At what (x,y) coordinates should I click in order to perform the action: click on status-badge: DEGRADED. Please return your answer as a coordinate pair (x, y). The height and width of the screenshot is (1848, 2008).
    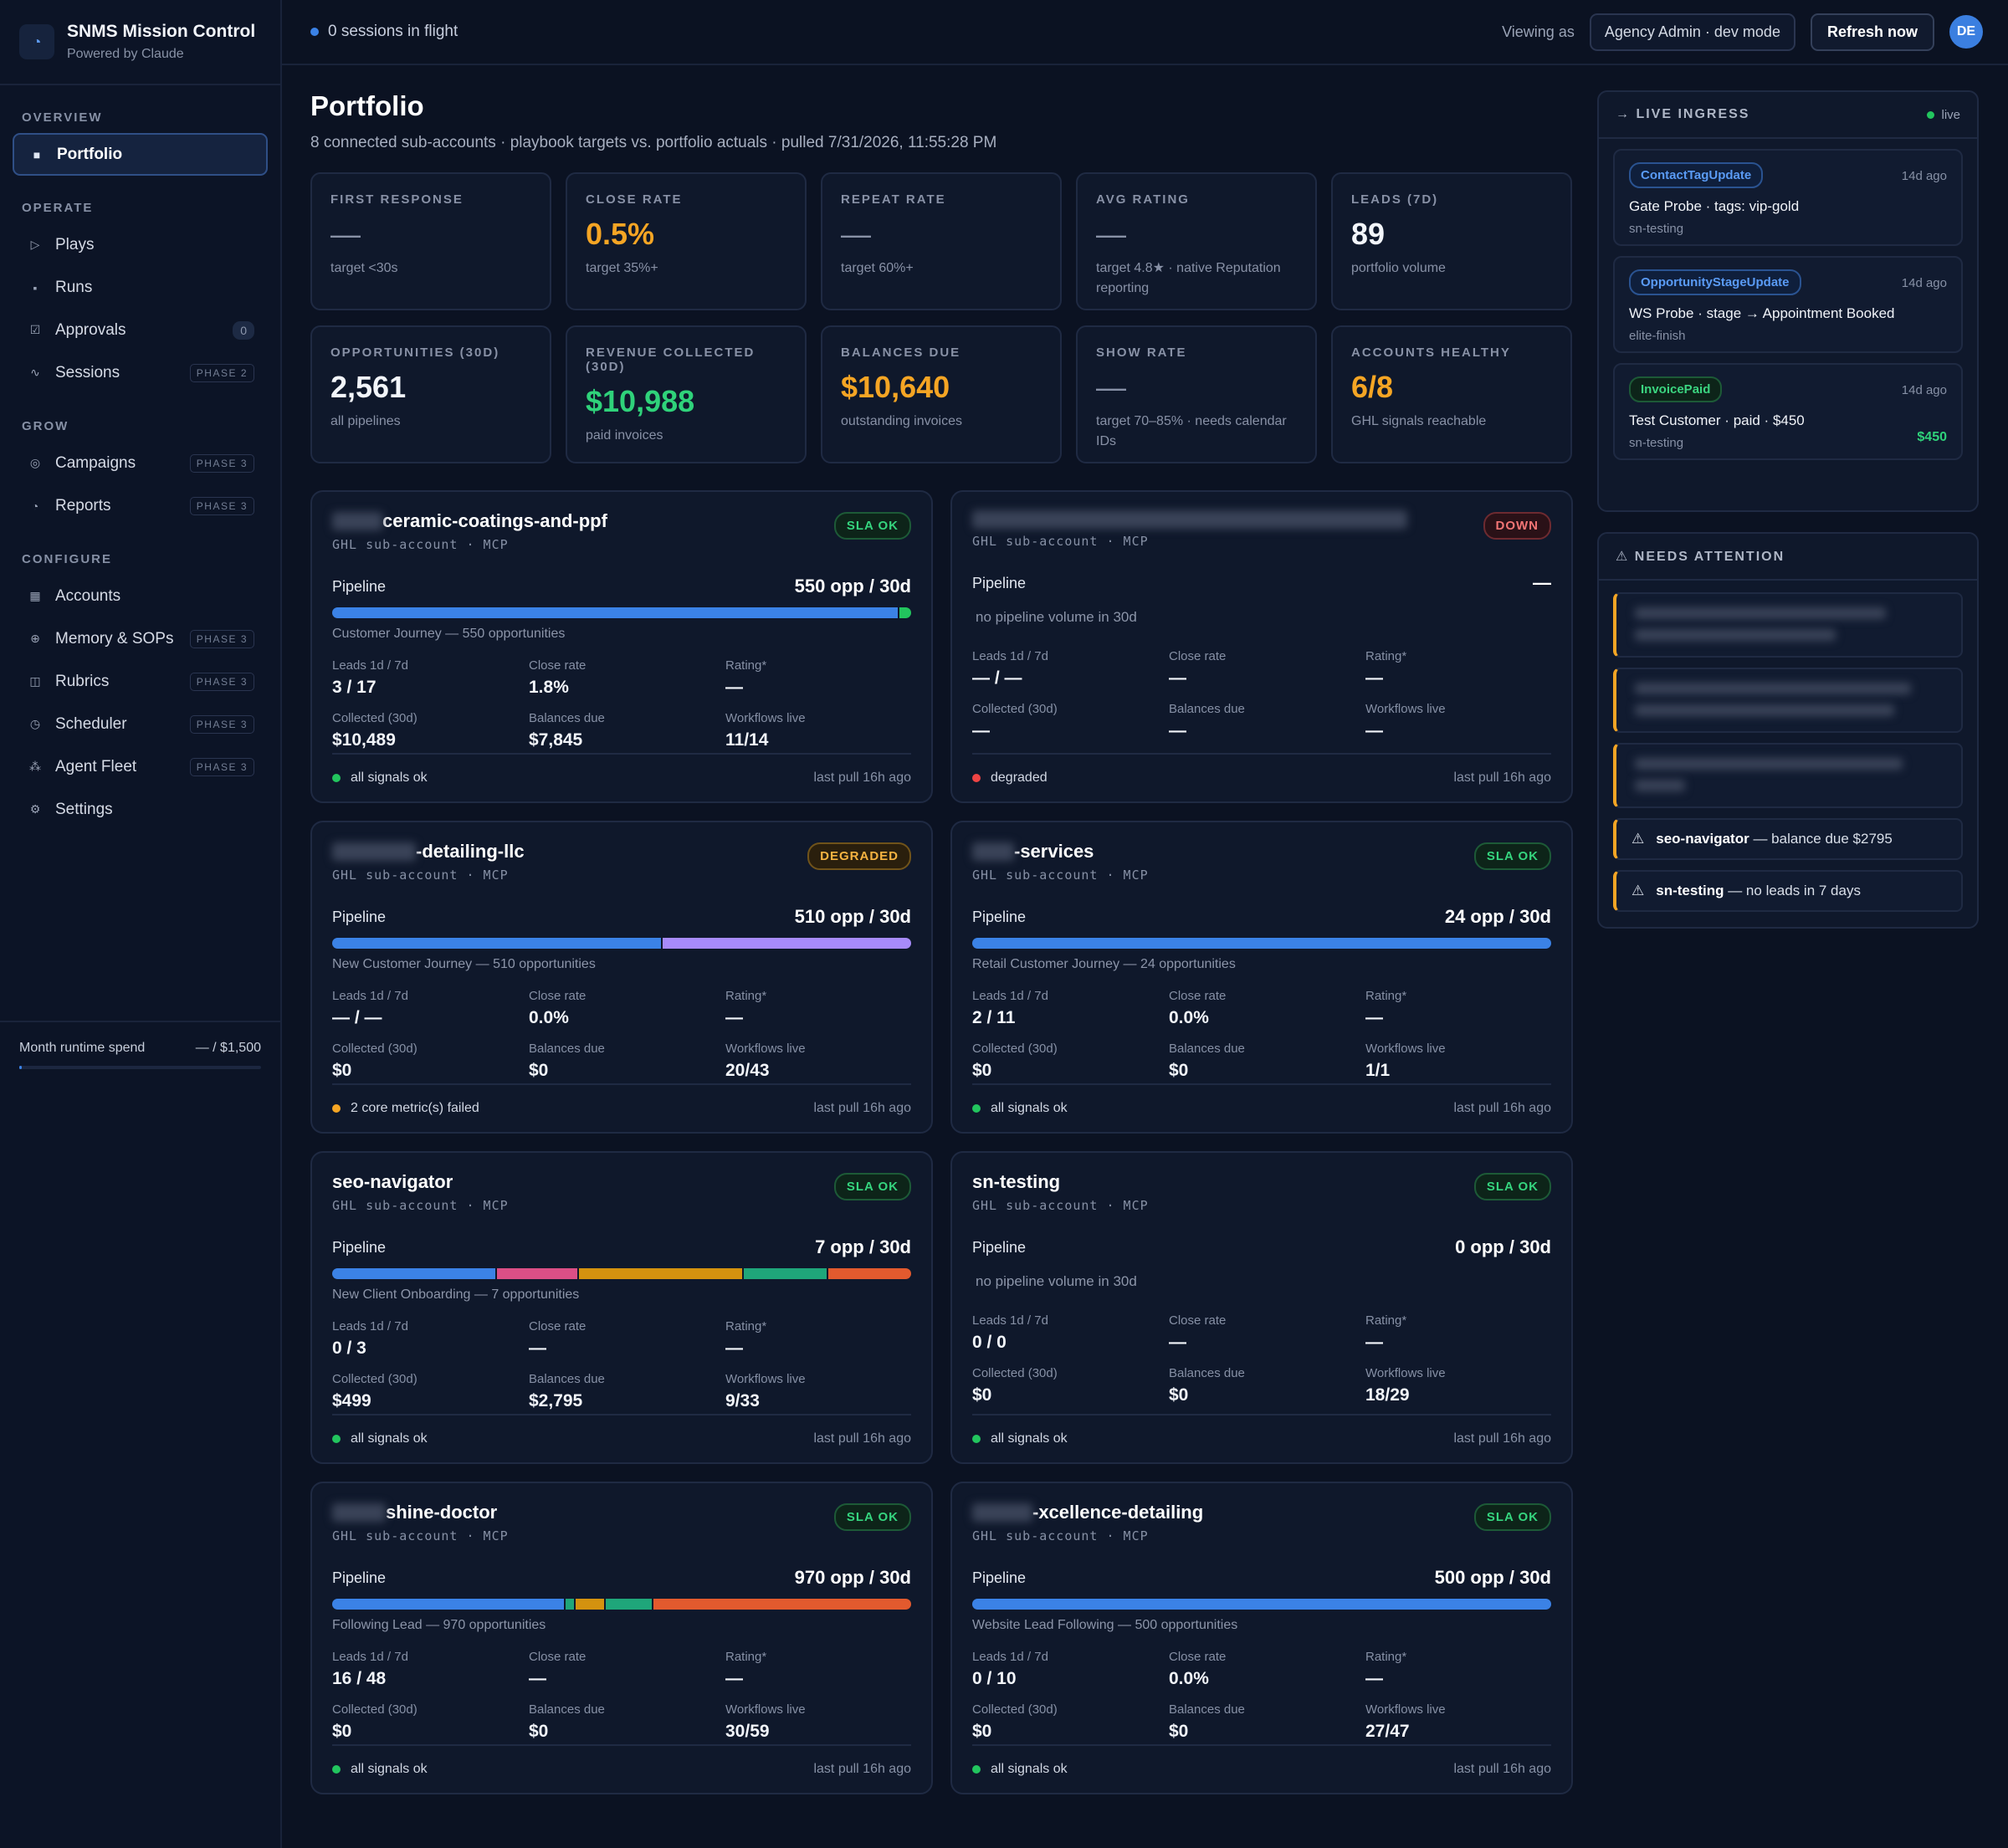
    Looking at the image, I should click on (859, 856).